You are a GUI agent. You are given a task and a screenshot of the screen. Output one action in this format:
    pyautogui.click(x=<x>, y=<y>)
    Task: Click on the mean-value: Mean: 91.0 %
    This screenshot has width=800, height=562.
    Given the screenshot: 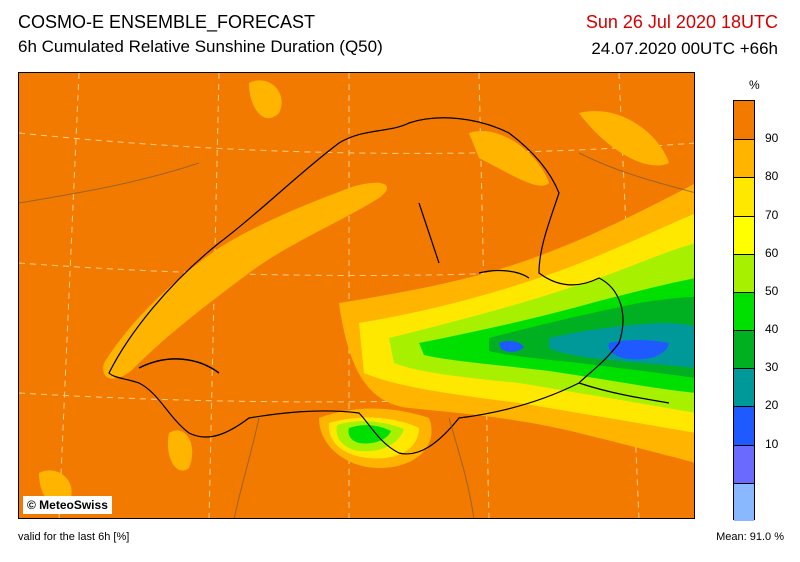 What is the action you would take?
    pyautogui.click(x=750, y=537)
    